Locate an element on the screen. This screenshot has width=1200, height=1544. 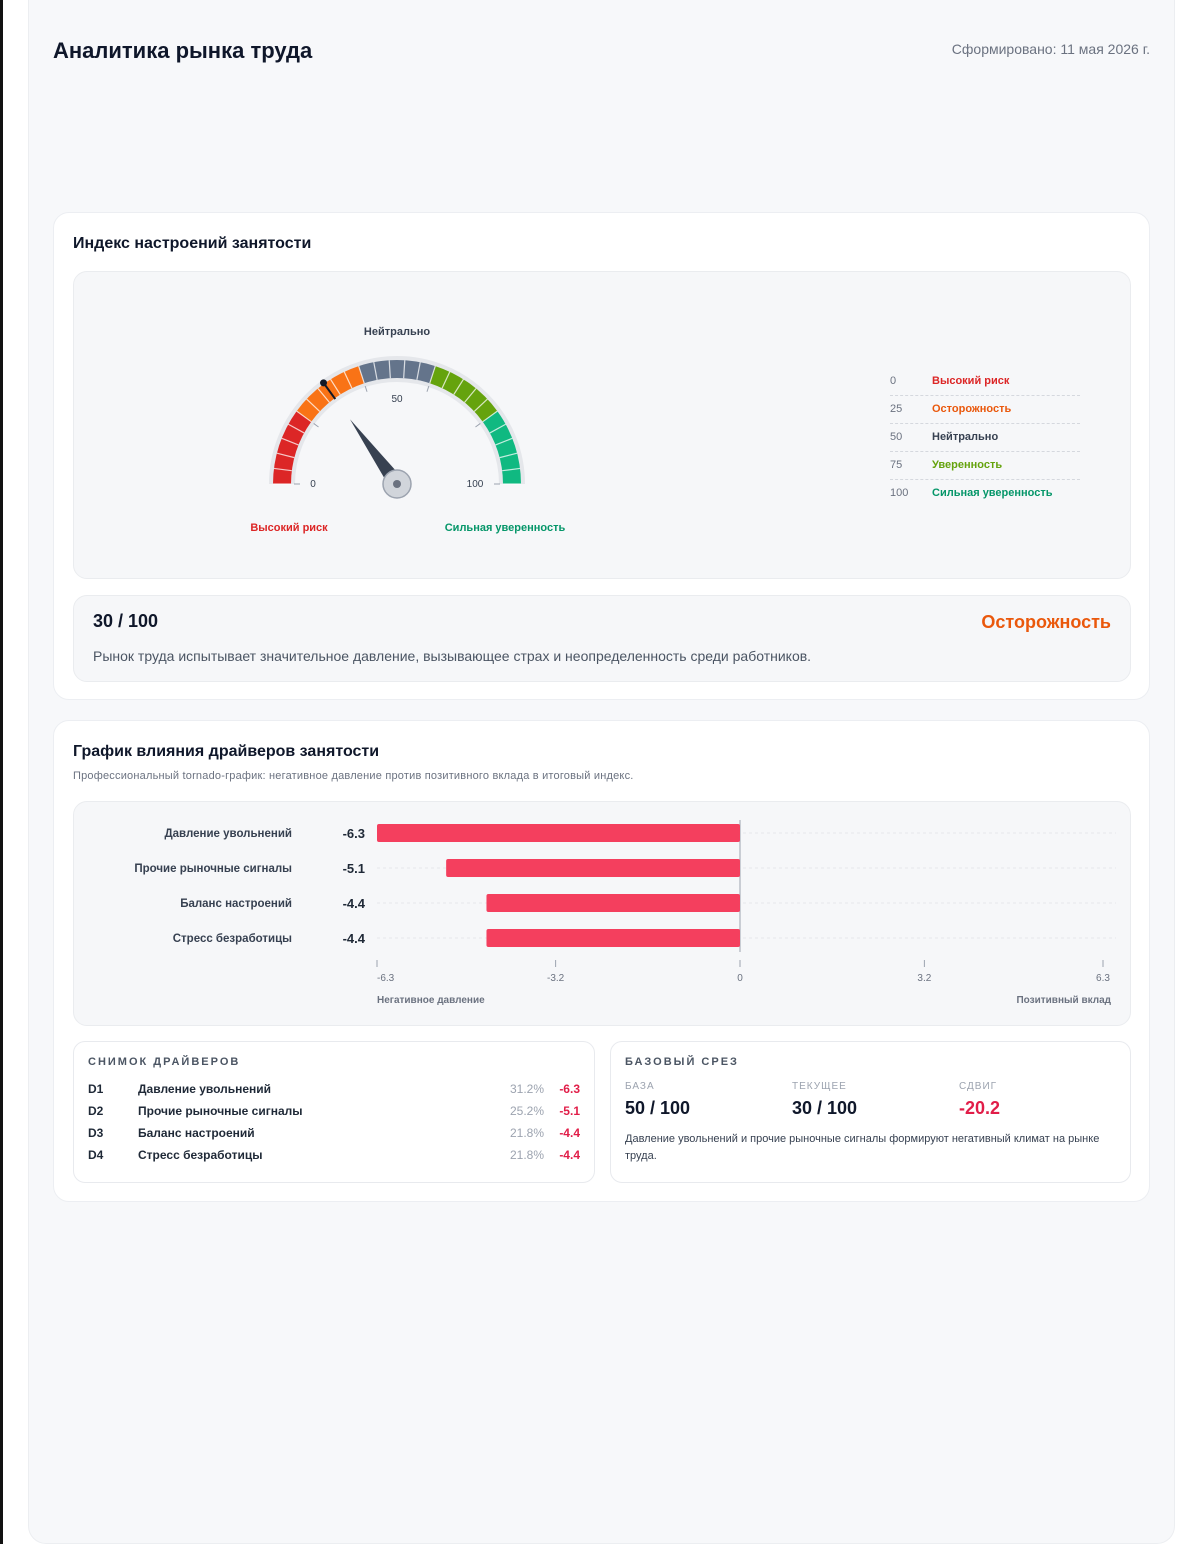
gauge-value-marker is located at coordinates (324, 383).